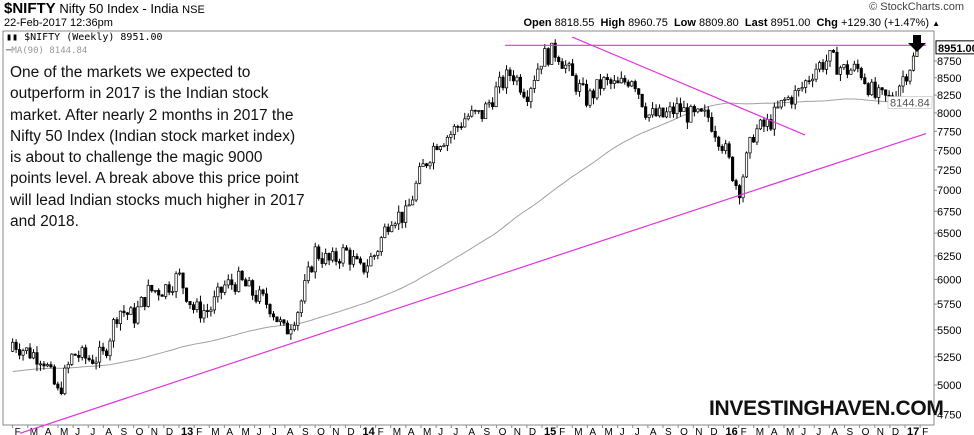 The width and height of the screenshot is (974, 435). I want to click on copyright: © StockCharts.com, so click(916, 7).